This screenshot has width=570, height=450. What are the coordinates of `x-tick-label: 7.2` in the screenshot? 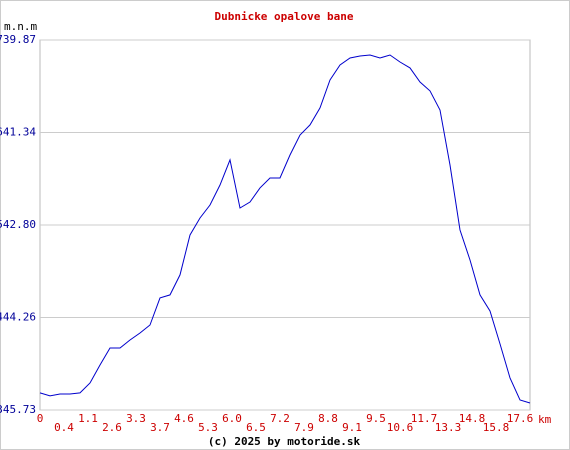 It's located at (280, 418).